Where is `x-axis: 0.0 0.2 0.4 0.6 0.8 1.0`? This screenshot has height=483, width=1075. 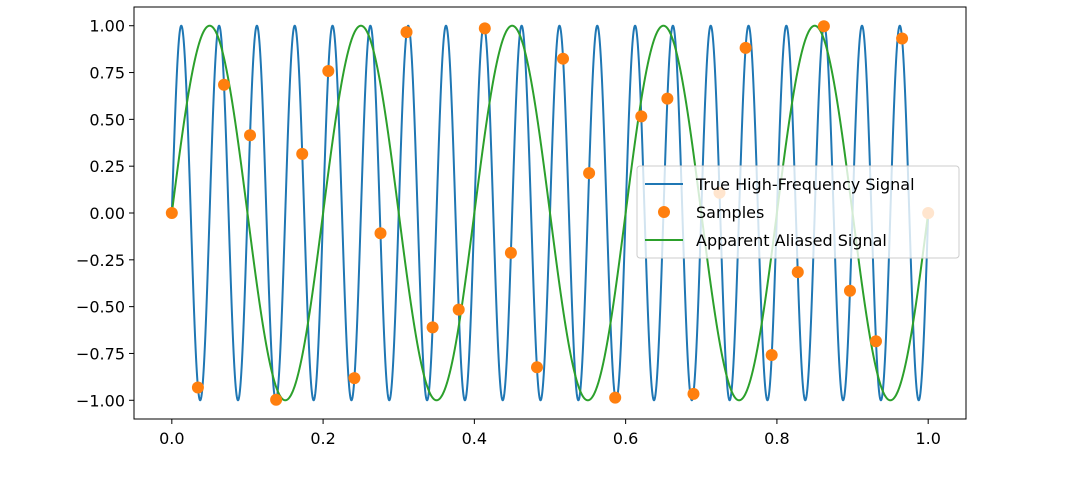 x-axis: 0.0 0.2 0.4 0.6 0.8 1.0 is located at coordinates (550, 433).